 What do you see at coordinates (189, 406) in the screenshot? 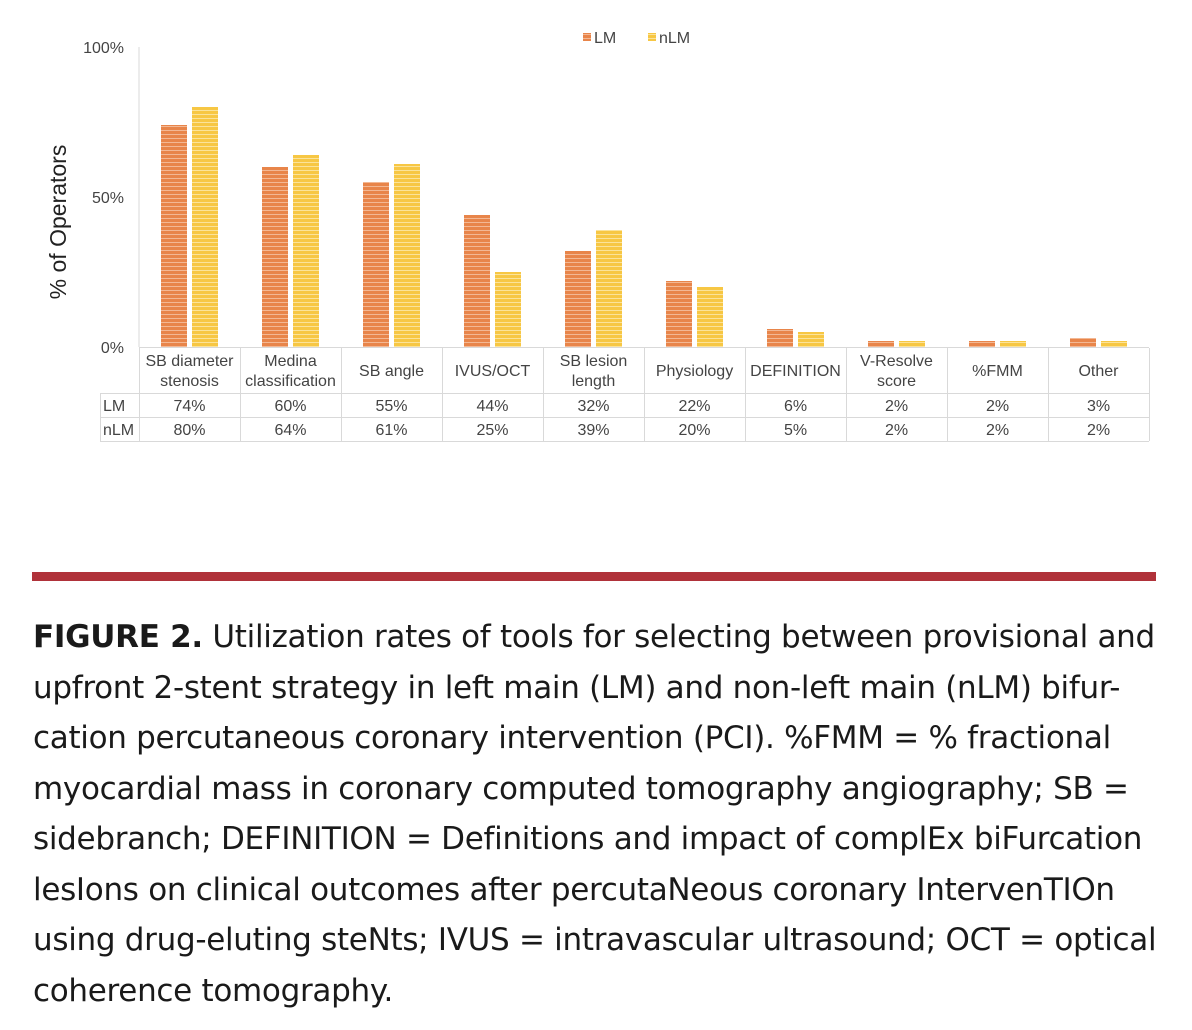
I see `data-label-LM: 74%` at bounding box center [189, 406].